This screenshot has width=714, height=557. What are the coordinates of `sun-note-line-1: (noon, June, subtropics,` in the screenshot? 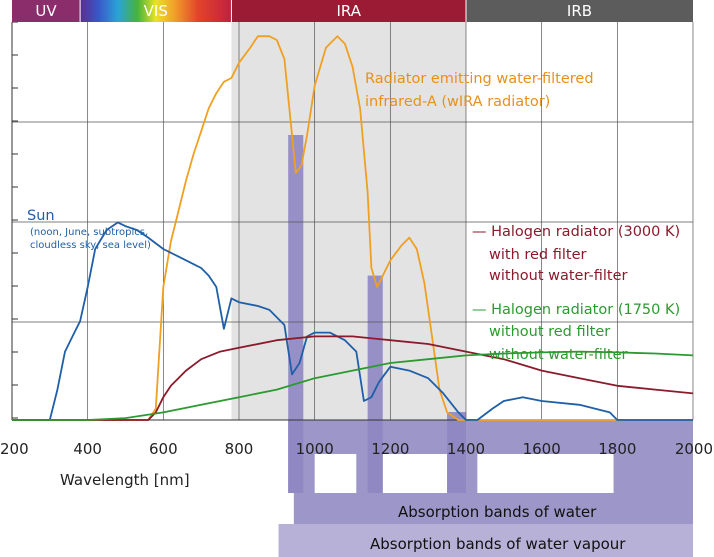 It's located at (89, 232).